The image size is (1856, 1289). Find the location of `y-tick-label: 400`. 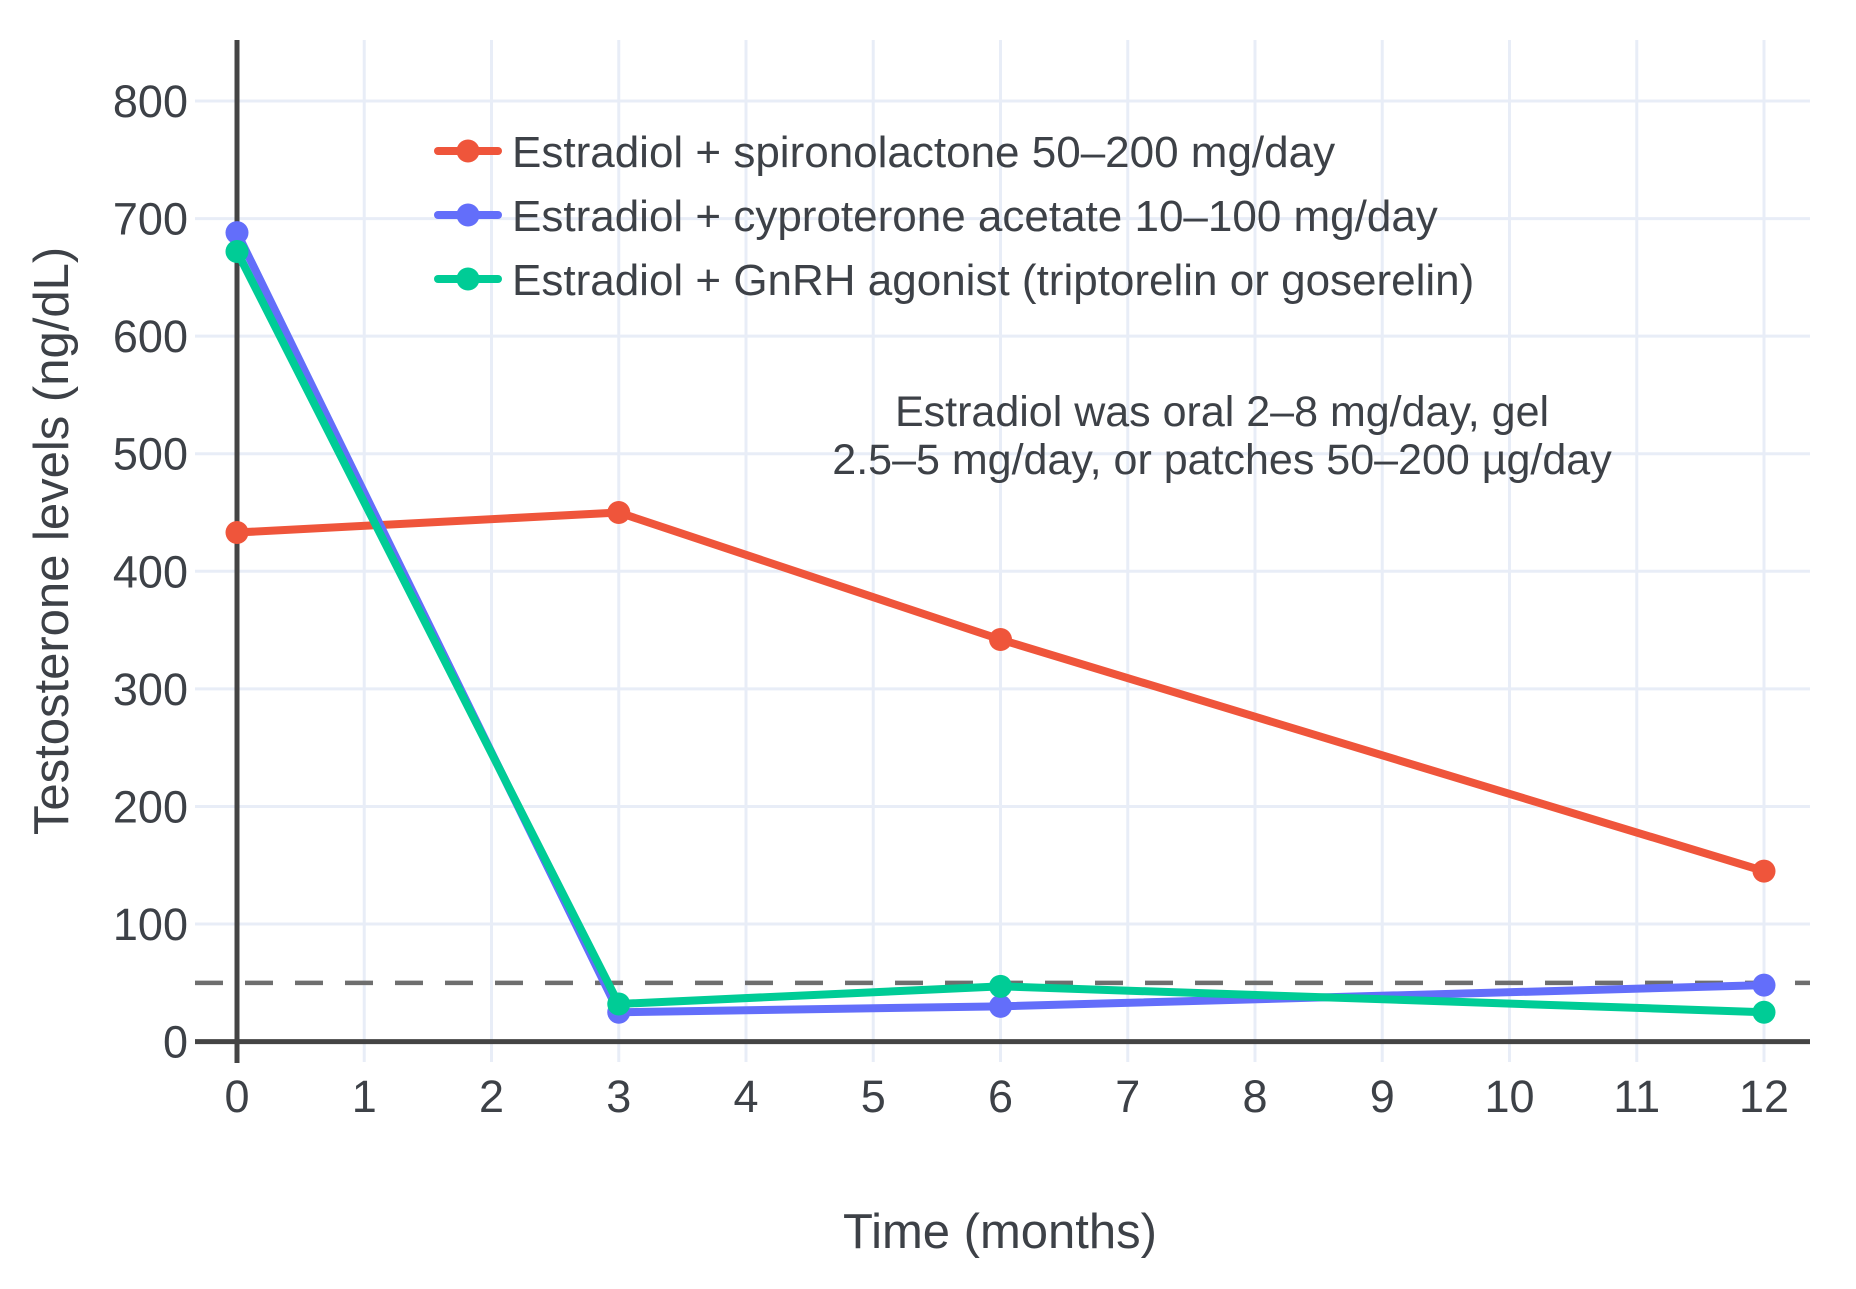

y-tick-label: 400 is located at coordinates (150, 571).